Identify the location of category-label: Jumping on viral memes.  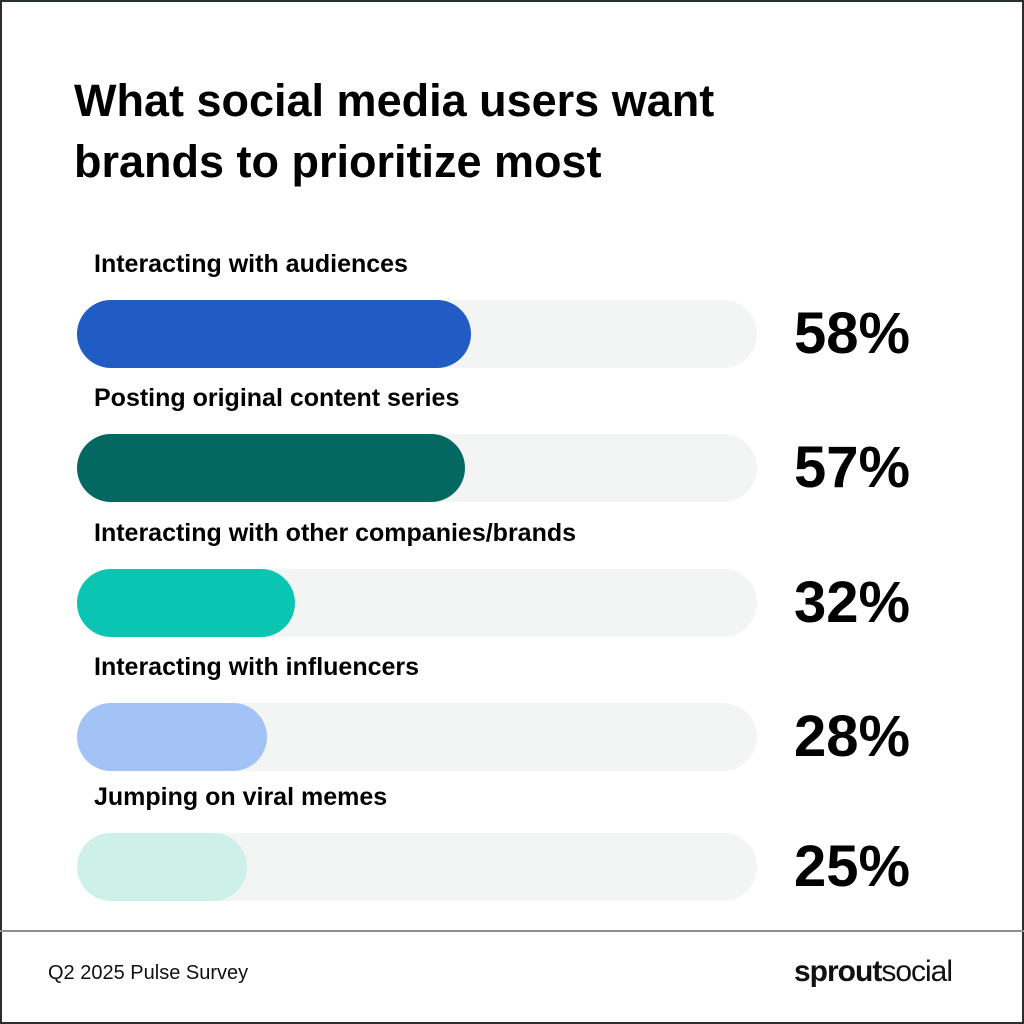
(241, 797).